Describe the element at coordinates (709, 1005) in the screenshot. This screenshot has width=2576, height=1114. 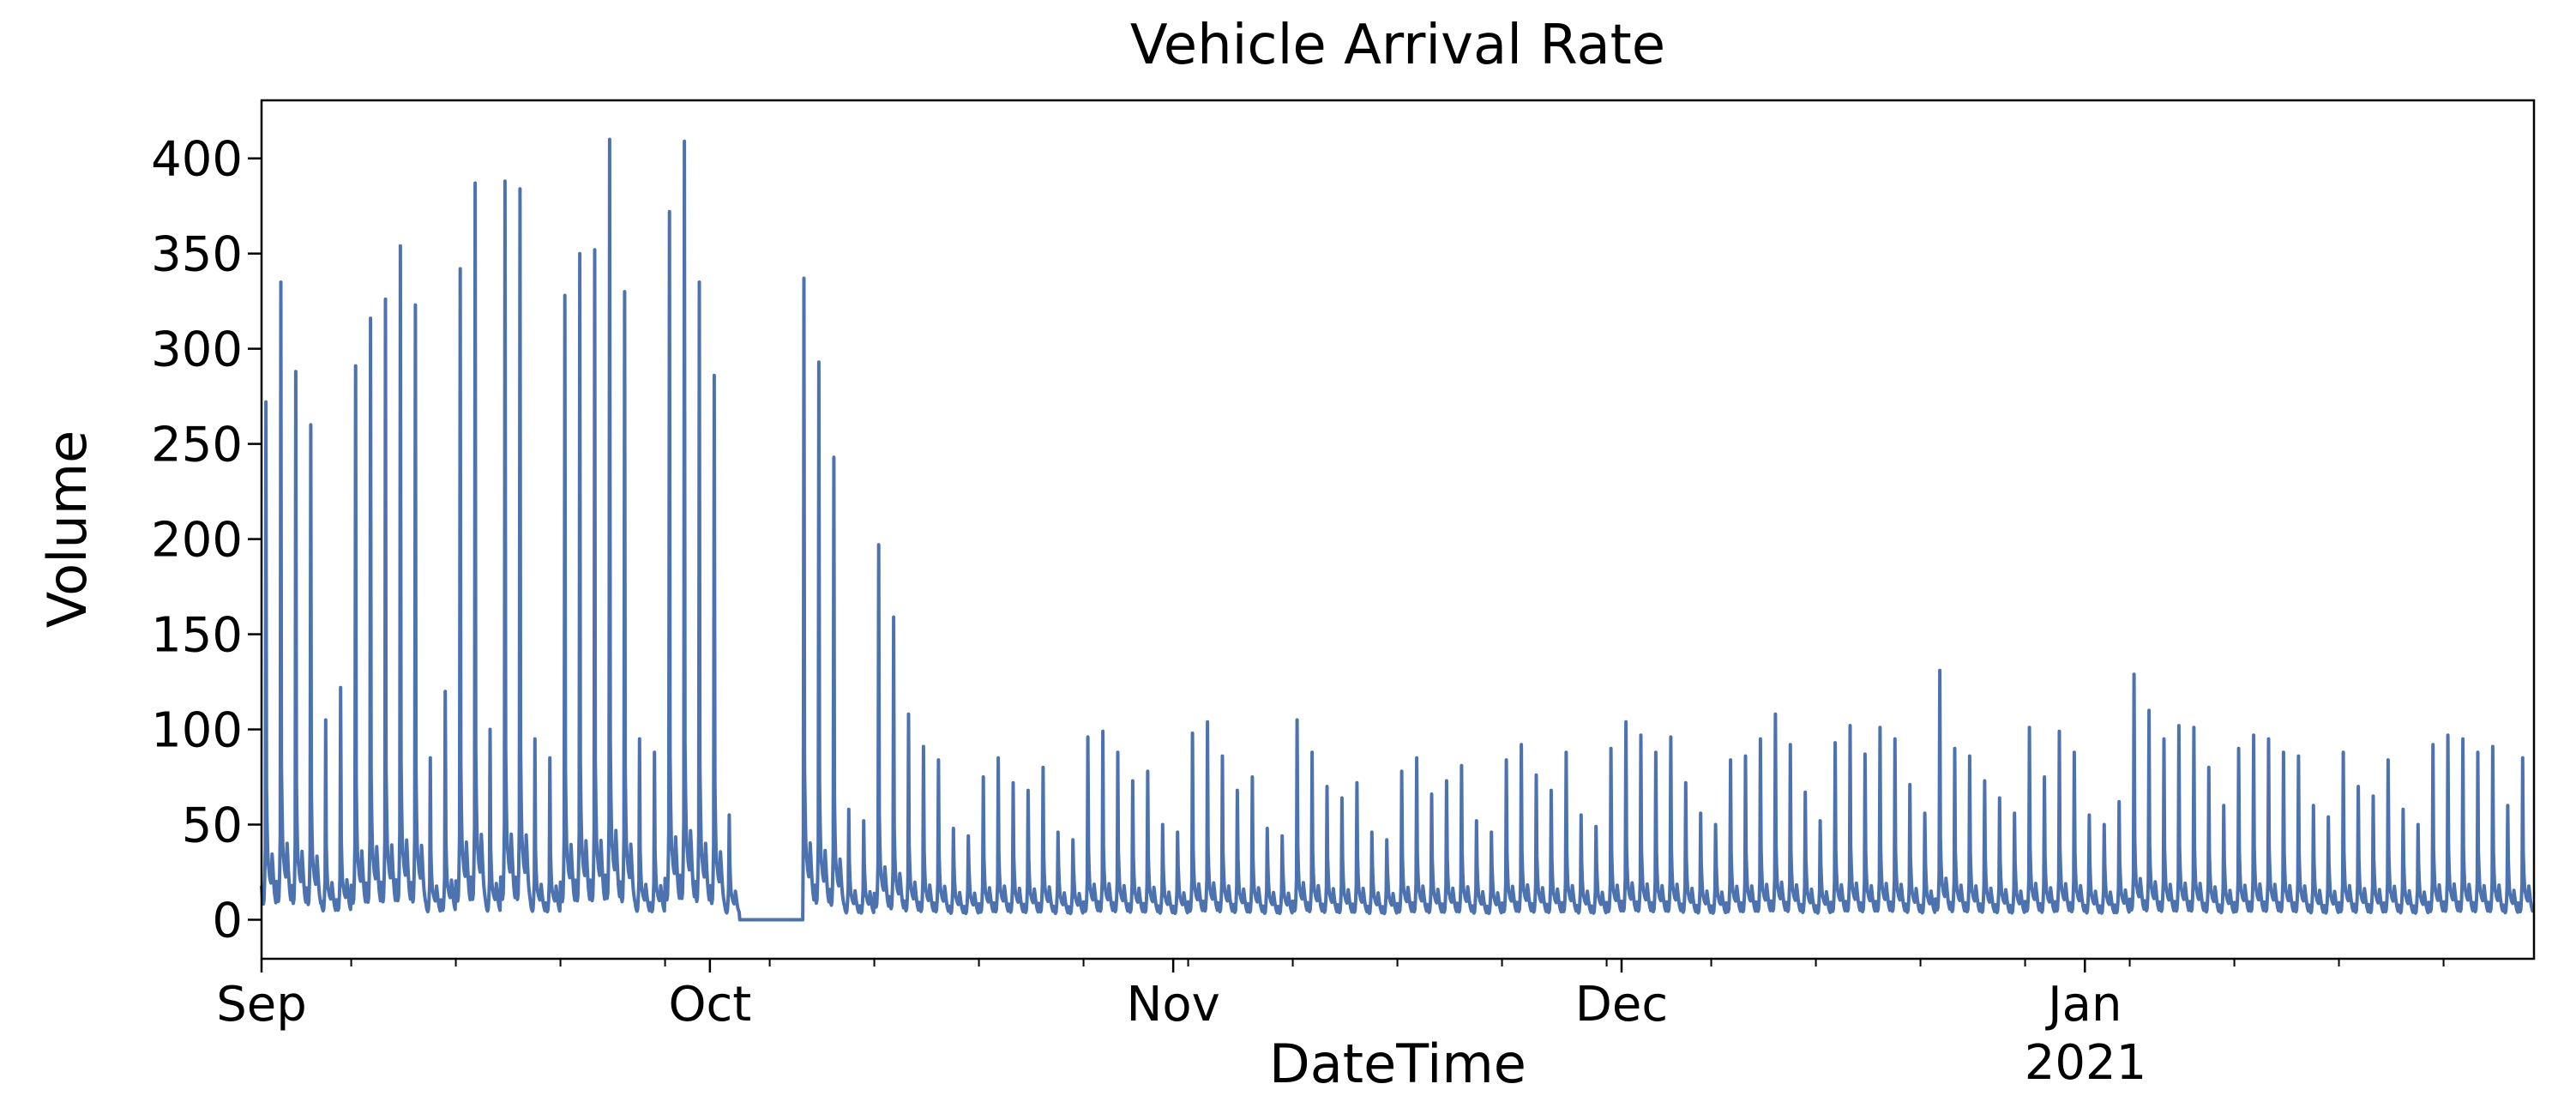
I see `x-tick-label: Oct` at that location.